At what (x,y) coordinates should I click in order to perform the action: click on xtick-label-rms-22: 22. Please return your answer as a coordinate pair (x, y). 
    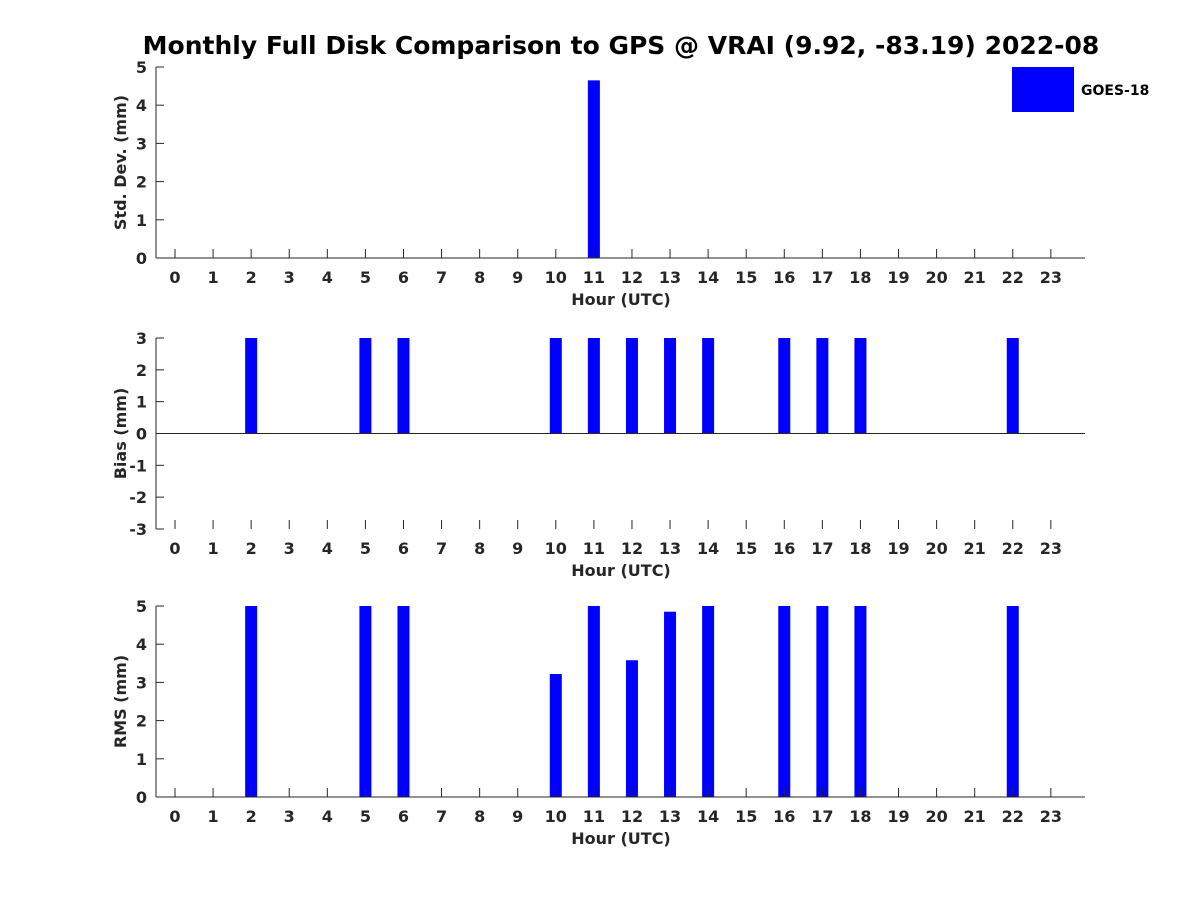
    Looking at the image, I should click on (1013, 816).